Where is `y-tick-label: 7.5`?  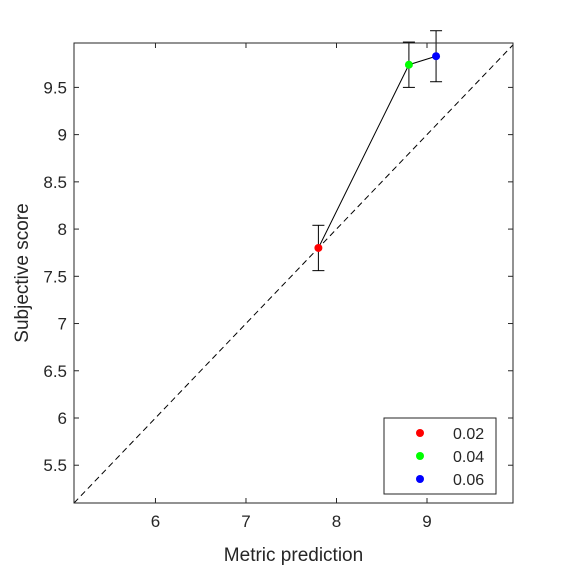
y-tick-label: 7.5 is located at coordinates (55, 276).